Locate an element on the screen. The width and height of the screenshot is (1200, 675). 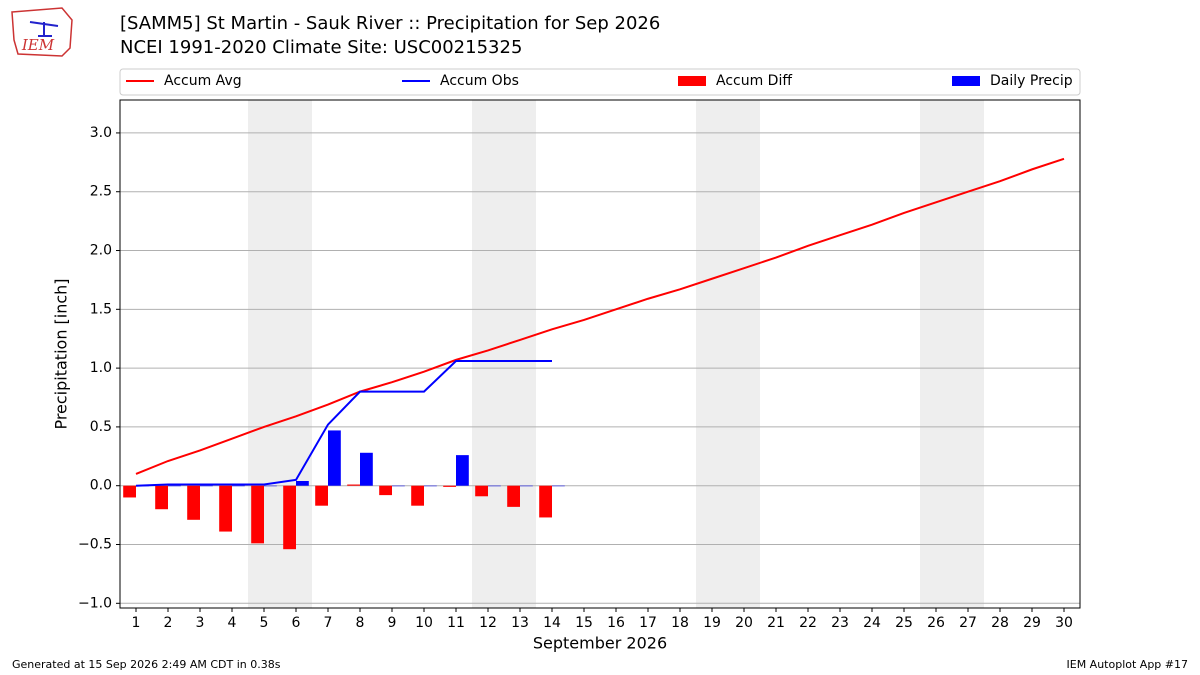
logo: IEM is located at coordinates (42, 32).